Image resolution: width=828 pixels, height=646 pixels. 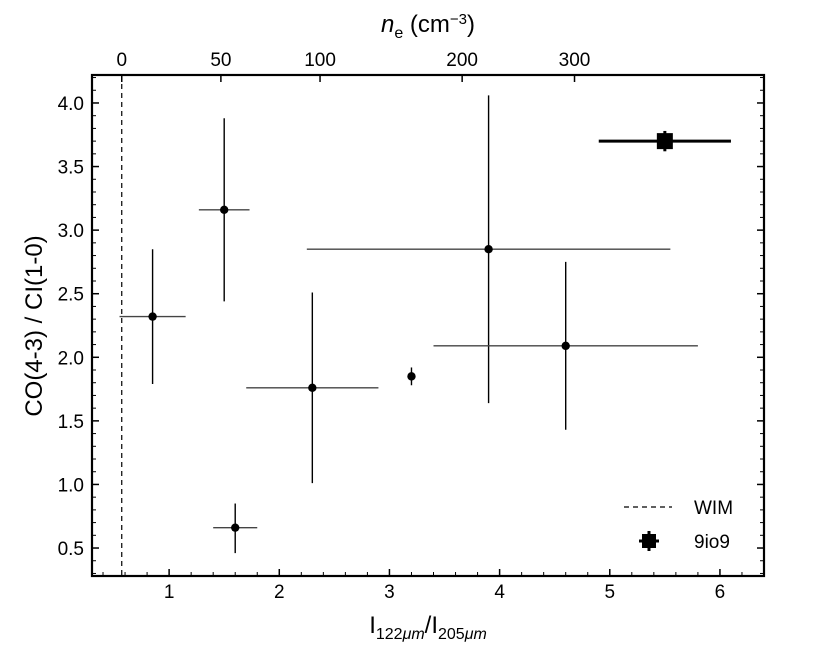 I want to click on legend-wim-label: WIM, so click(x=713, y=508).